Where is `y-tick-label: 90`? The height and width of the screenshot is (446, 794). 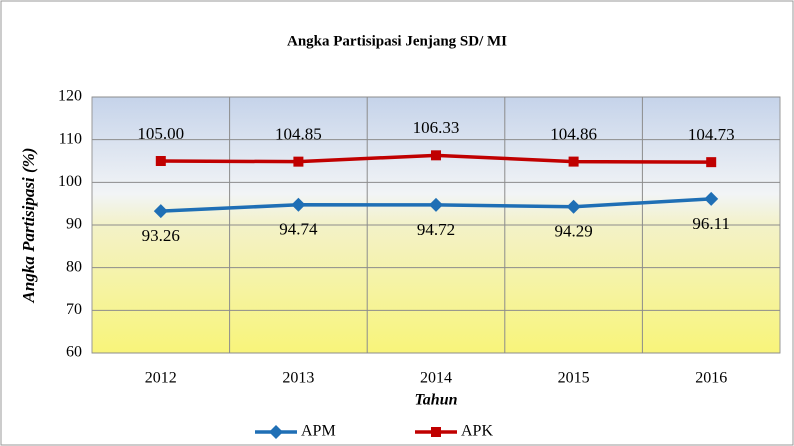
y-tick-label: 90 is located at coordinates (74, 224).